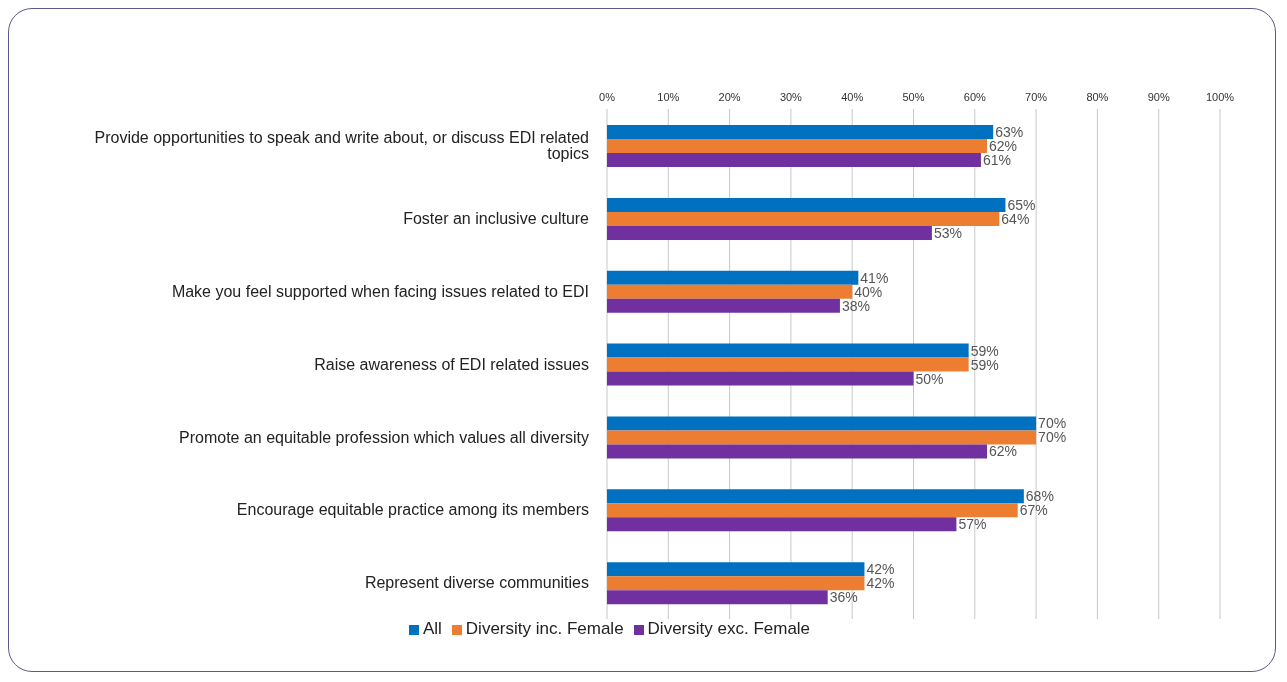 The width and height of the screenshot is (1287, 682). Describe the element at coordinates (496, 218) in the screenshot. I see `y-tick-label: Foster an inclusive culture` at that location.